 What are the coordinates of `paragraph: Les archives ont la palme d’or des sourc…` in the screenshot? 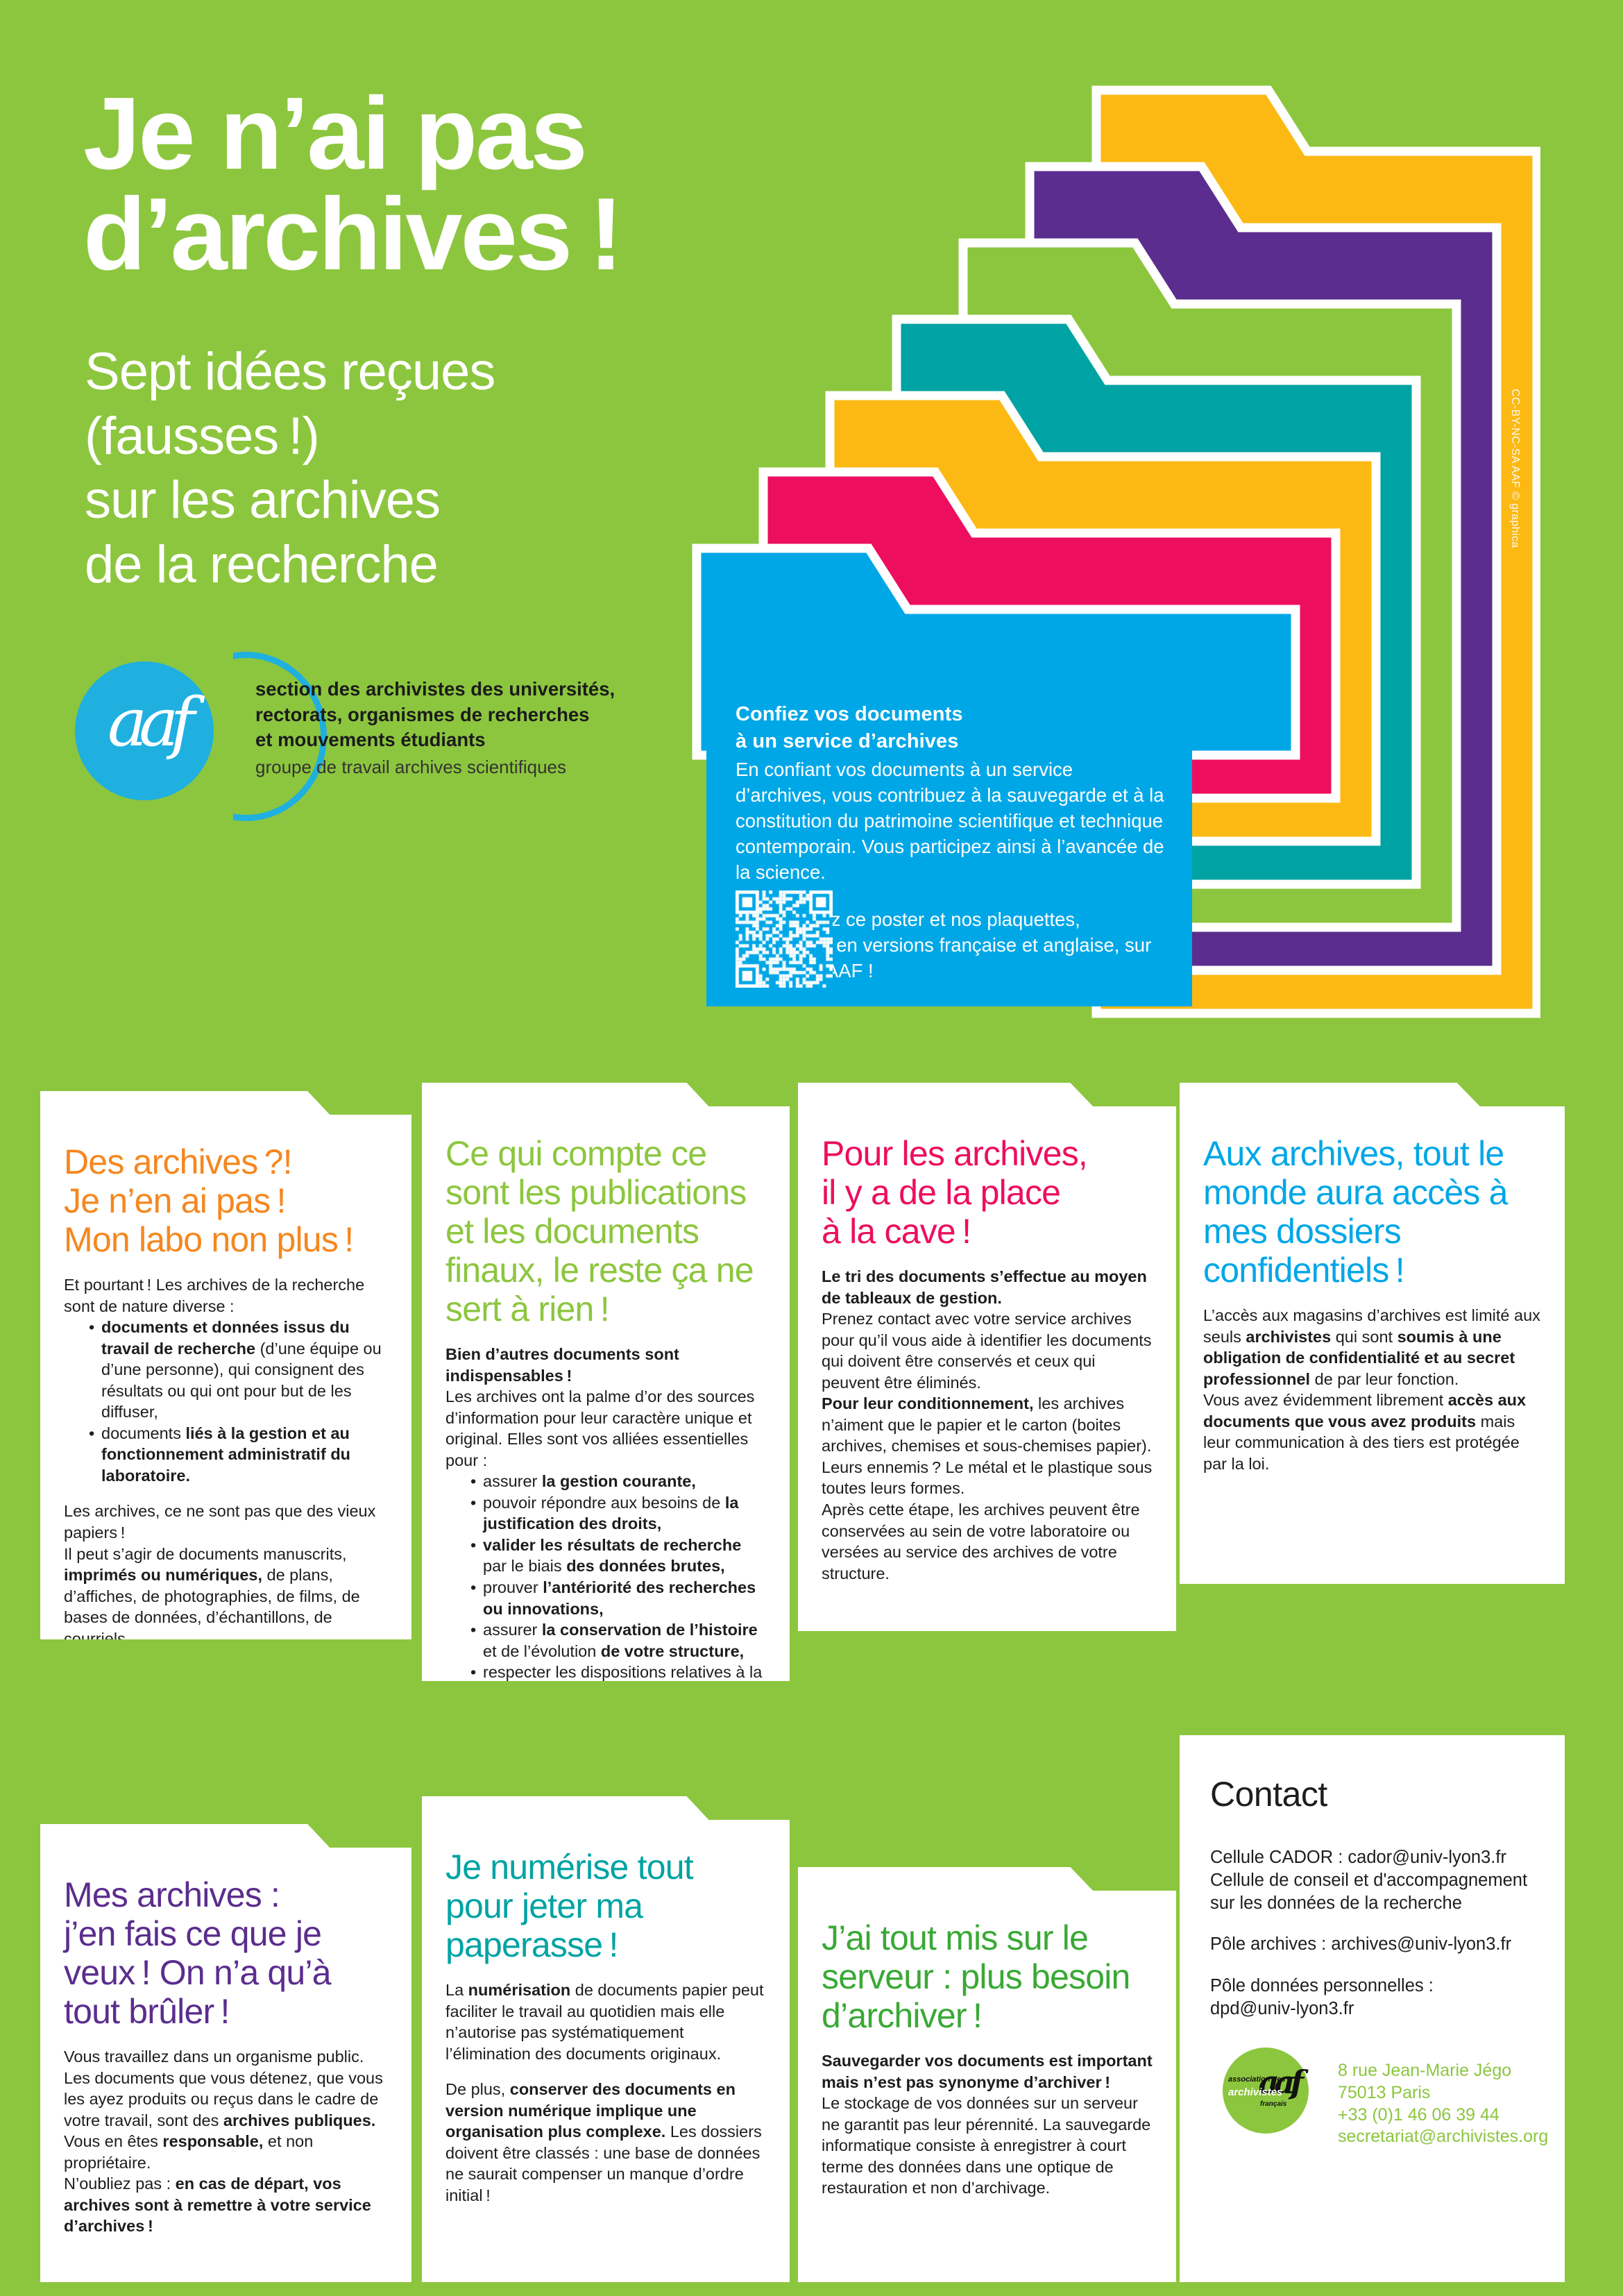 It's located at (600, 1428).